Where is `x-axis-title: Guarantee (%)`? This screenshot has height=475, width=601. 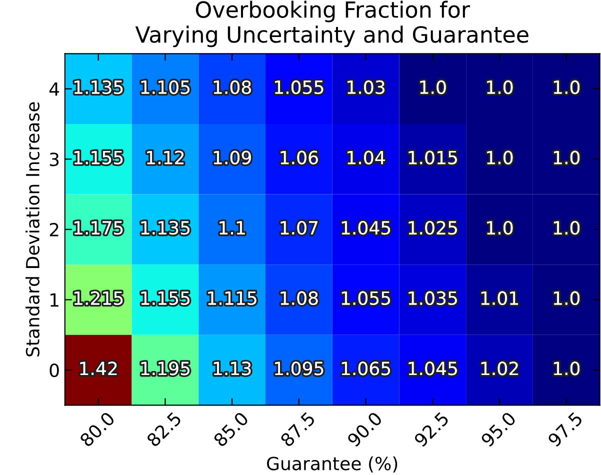
x-axis-title: Guarantee (%) is located at coordinates (332, 464).